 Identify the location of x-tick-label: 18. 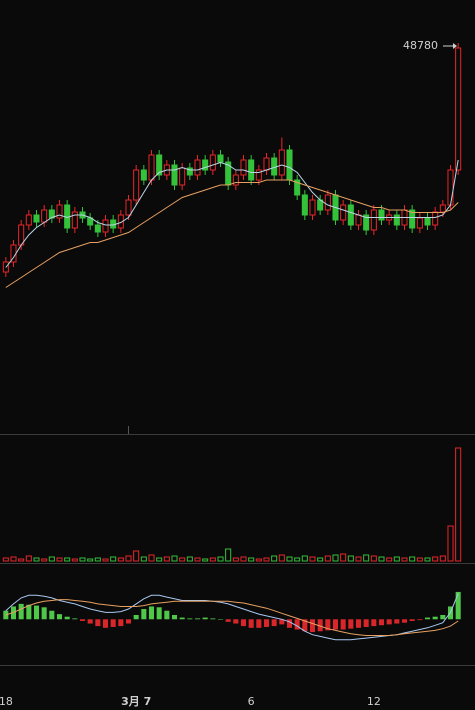
(6, 701).